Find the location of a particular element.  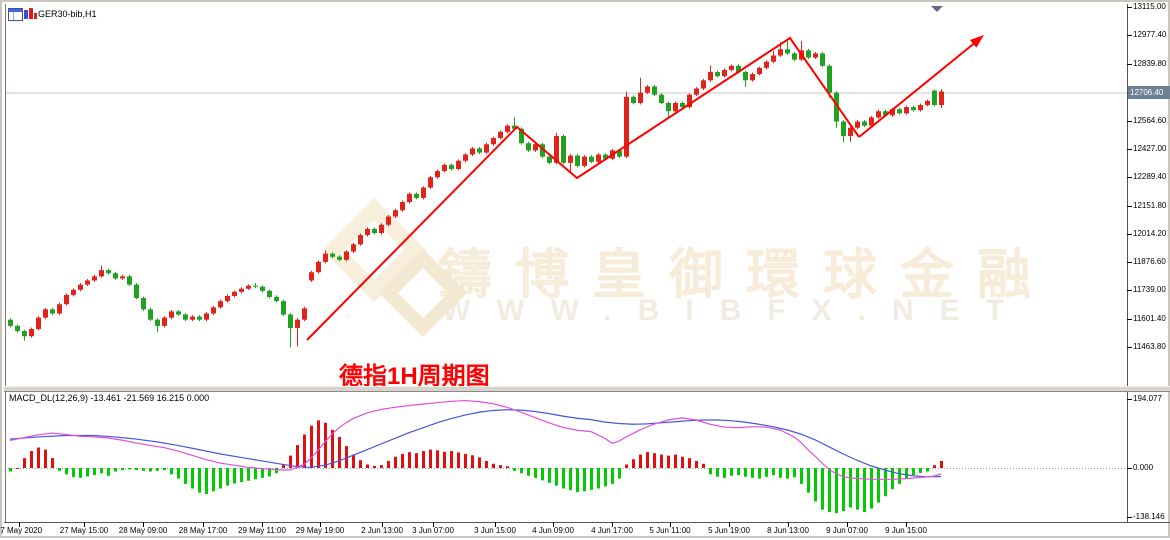

time-tick-label: 5 Jun 19:00 is located at coordinates (729, 530).